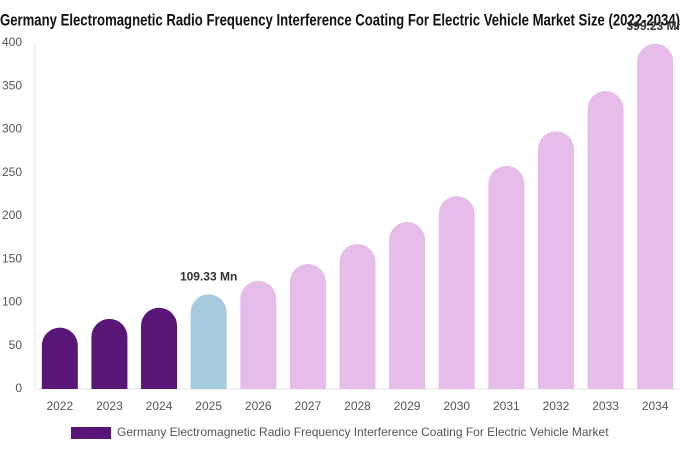 The height and width of the screenshot is (450, 680). What do you see at coordinates (91, 433) in the screenshot?
I see `legend-swatch` at bounding box center [91, 433].